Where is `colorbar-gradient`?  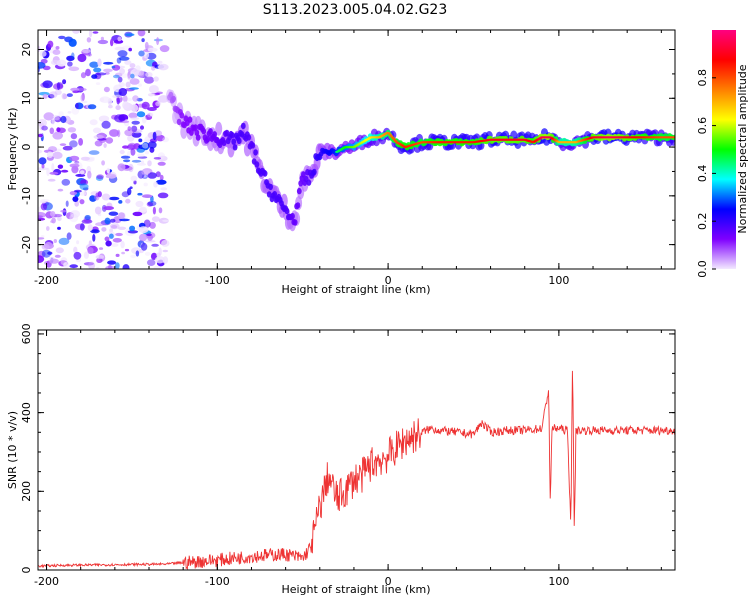 colorbar-gradient is located at coordinates (724, 149).